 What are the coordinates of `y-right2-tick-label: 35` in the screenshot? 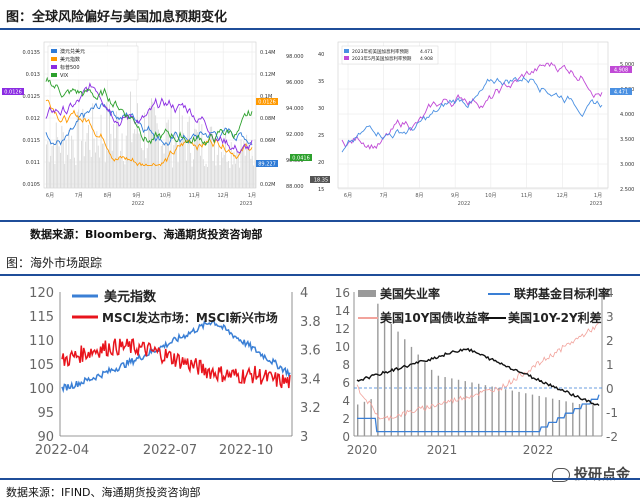 It's located at (321, 82).